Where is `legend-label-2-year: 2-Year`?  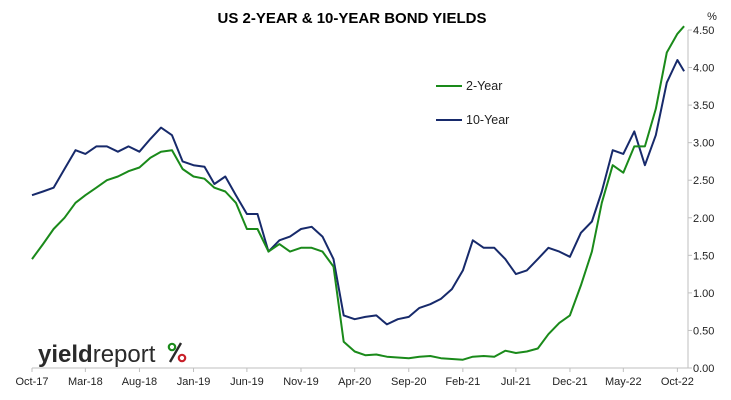 legend-label-2-year: 2-Year is located at coordinates (484, 86).